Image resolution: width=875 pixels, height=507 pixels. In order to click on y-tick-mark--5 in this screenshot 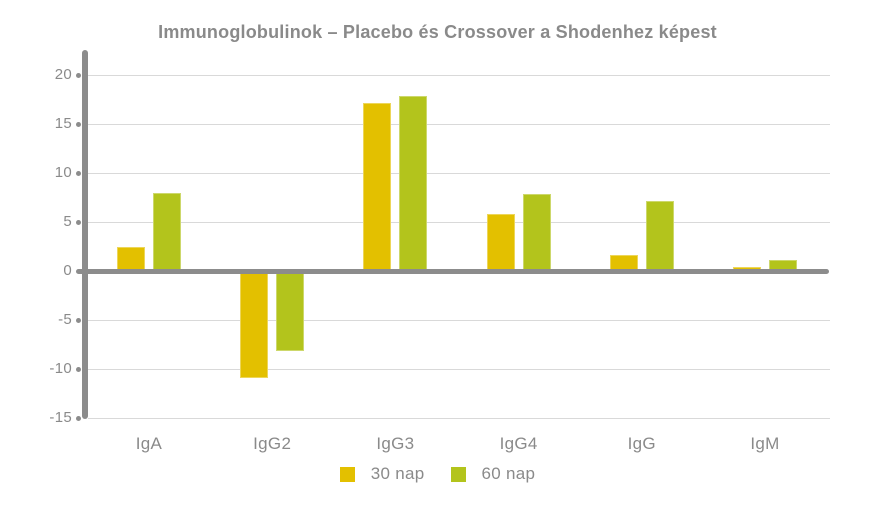, I will do `click(78, 320)`.